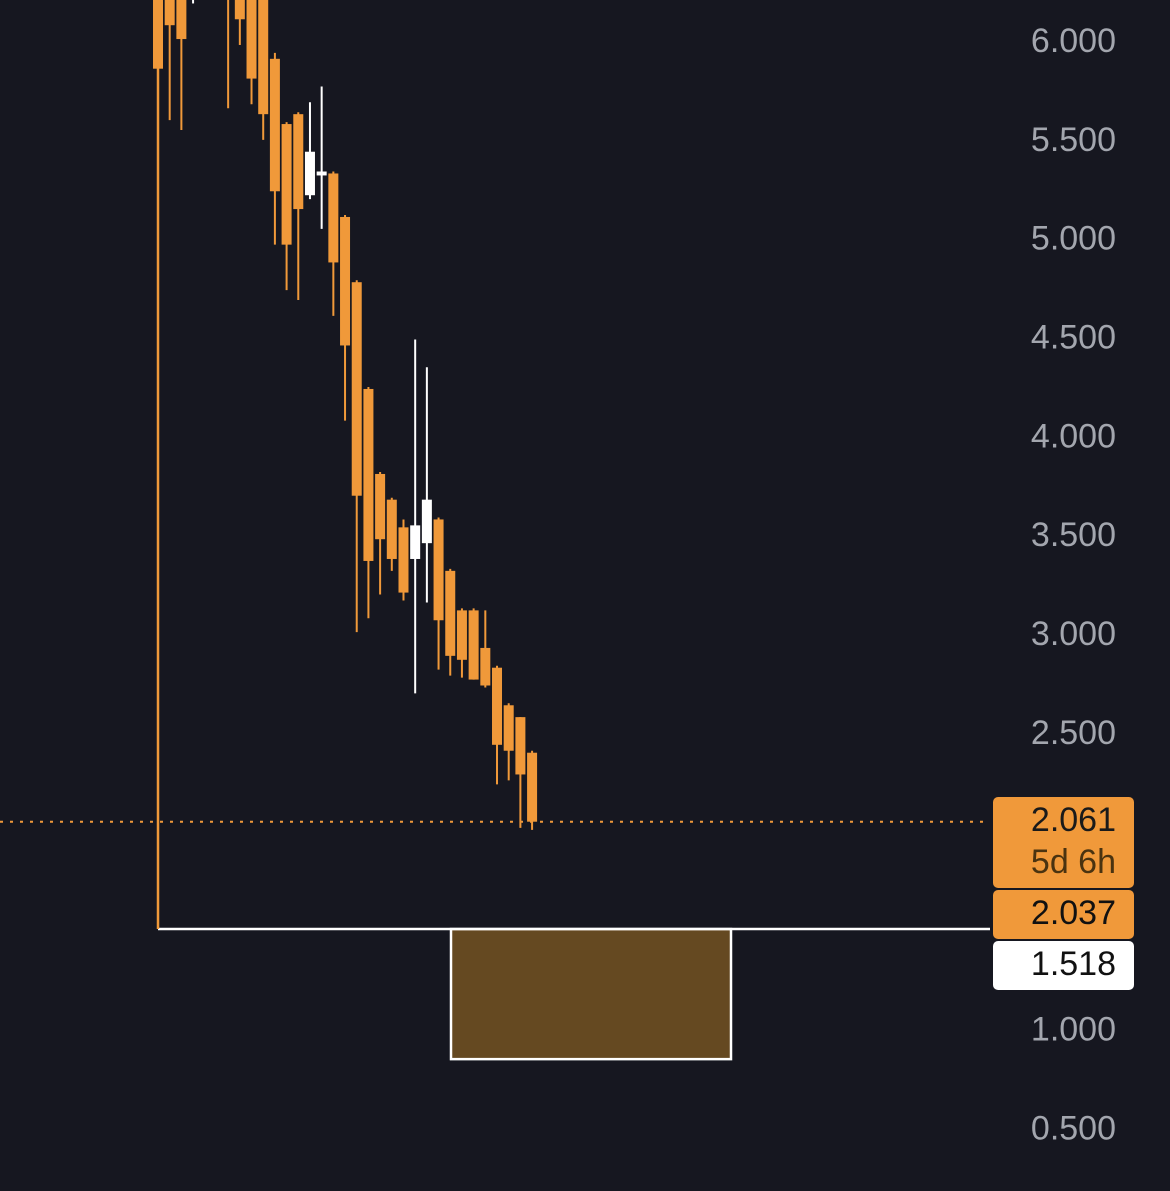 The image size is (1170, 1191). What do you see at coordinates (591, 994) in the screenshot?
I see `zone` at bounding box center [591, 994].